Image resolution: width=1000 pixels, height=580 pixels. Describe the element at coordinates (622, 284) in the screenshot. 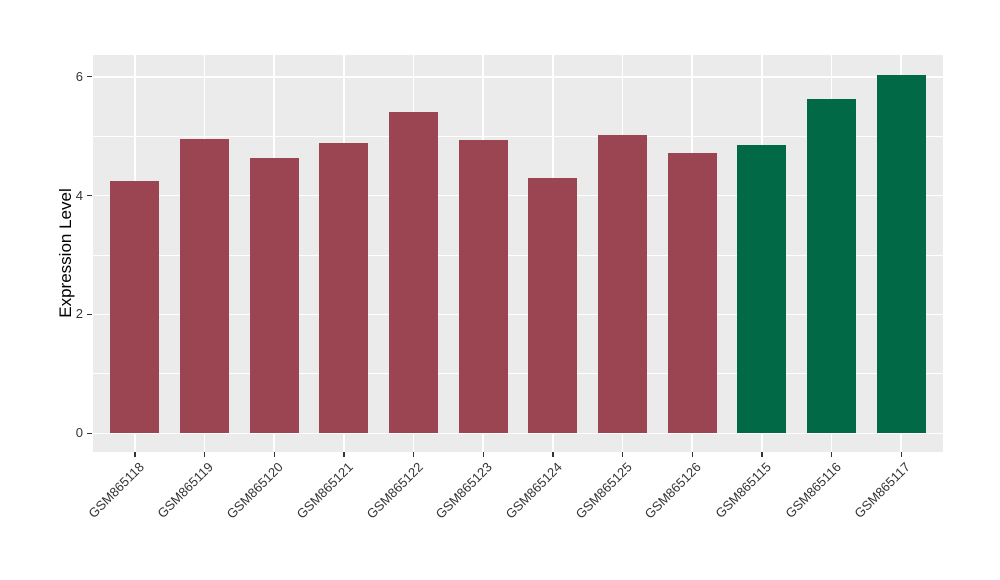

I see `bar-GSM865125` at that location.